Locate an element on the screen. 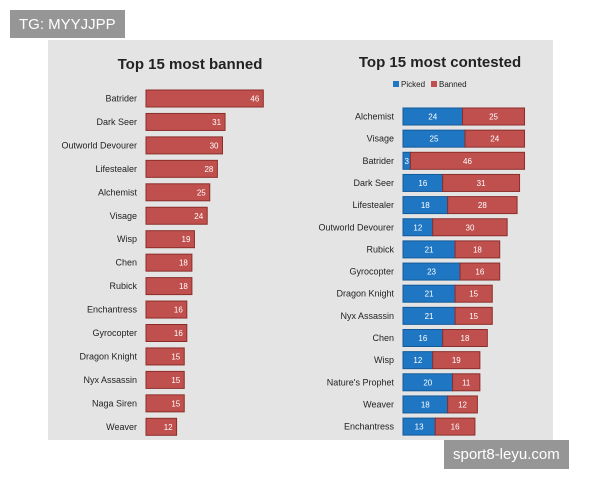  banned-label-alchemist: Alchemist is located at coordinates (118, 192).